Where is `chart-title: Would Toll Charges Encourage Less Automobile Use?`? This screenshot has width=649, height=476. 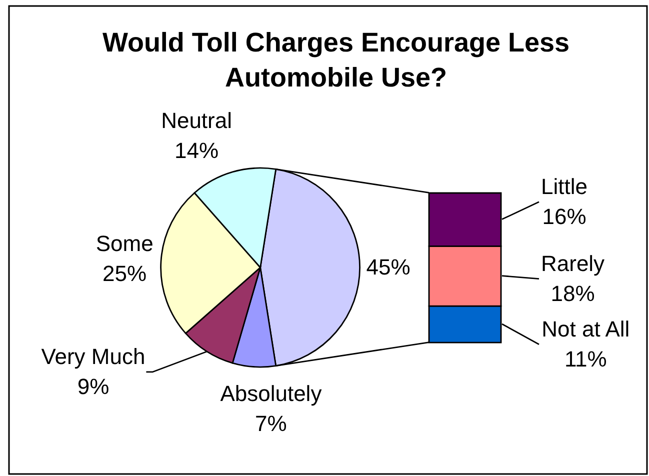
chart-title: Would Toll Charges Encourage Less Automobile Use? is located at coordinates (336, 60).